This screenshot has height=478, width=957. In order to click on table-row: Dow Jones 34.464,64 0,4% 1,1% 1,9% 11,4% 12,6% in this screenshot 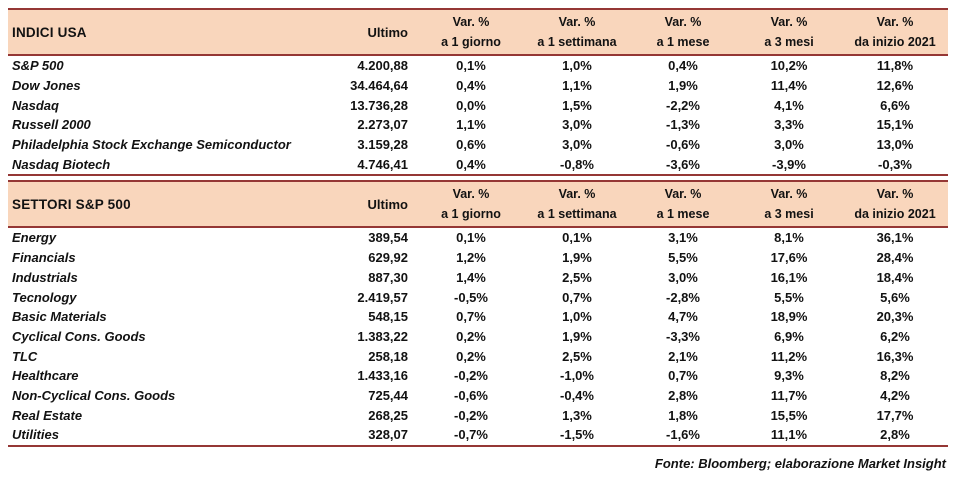, I will do `click(478, 86)`.